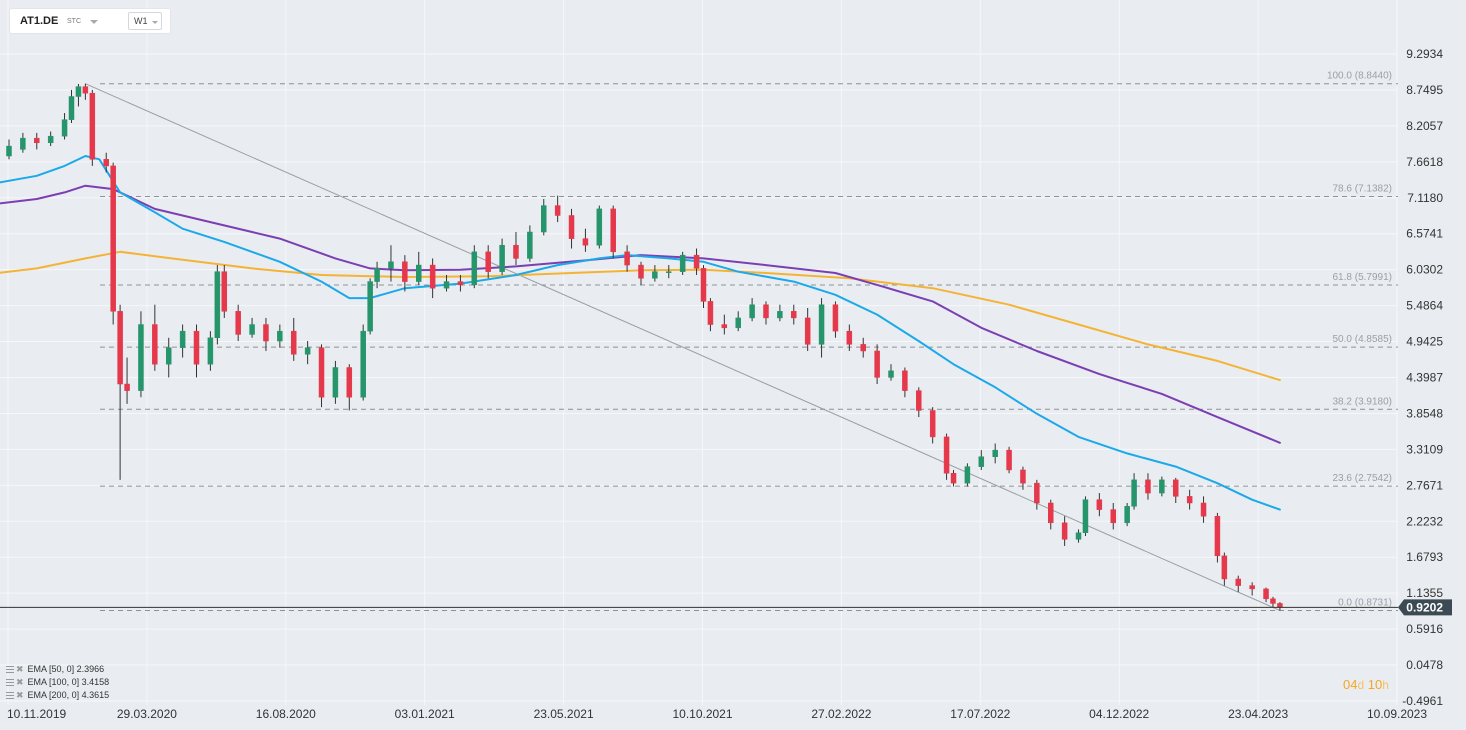 This screenshot has width=1466, height=730. I want to click on symbol-dropdown-icon, so click(94, 22).